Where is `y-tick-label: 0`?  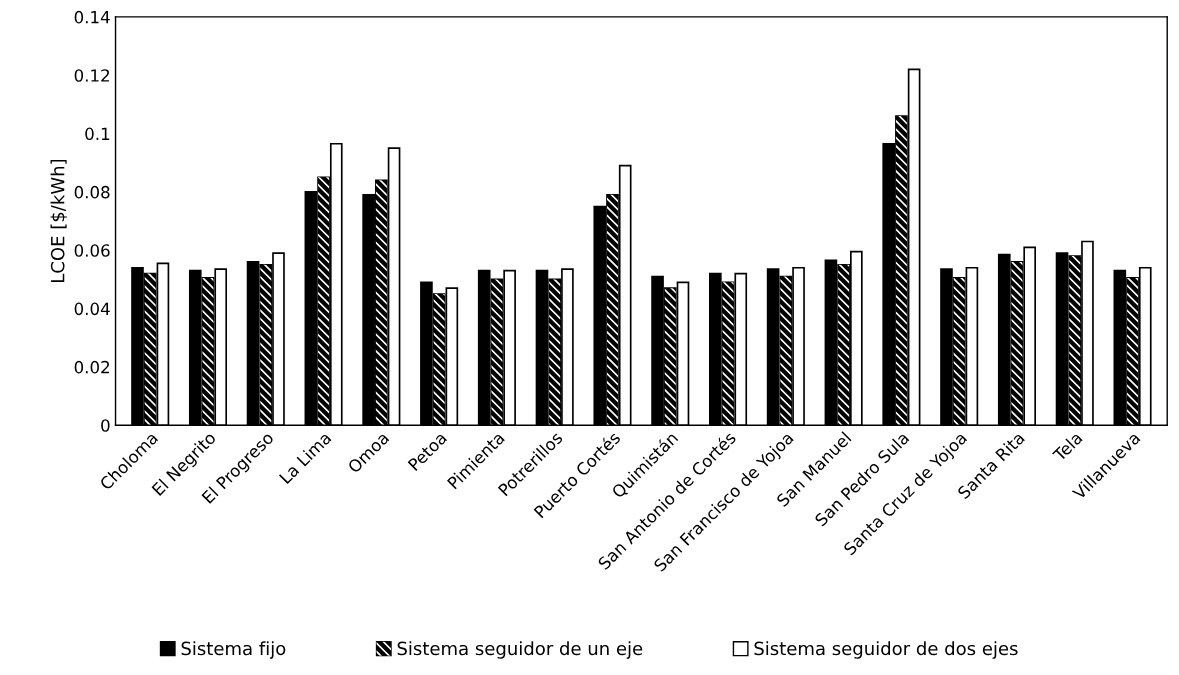
y-tick-label: 0 is located at coordinates (105, 425).